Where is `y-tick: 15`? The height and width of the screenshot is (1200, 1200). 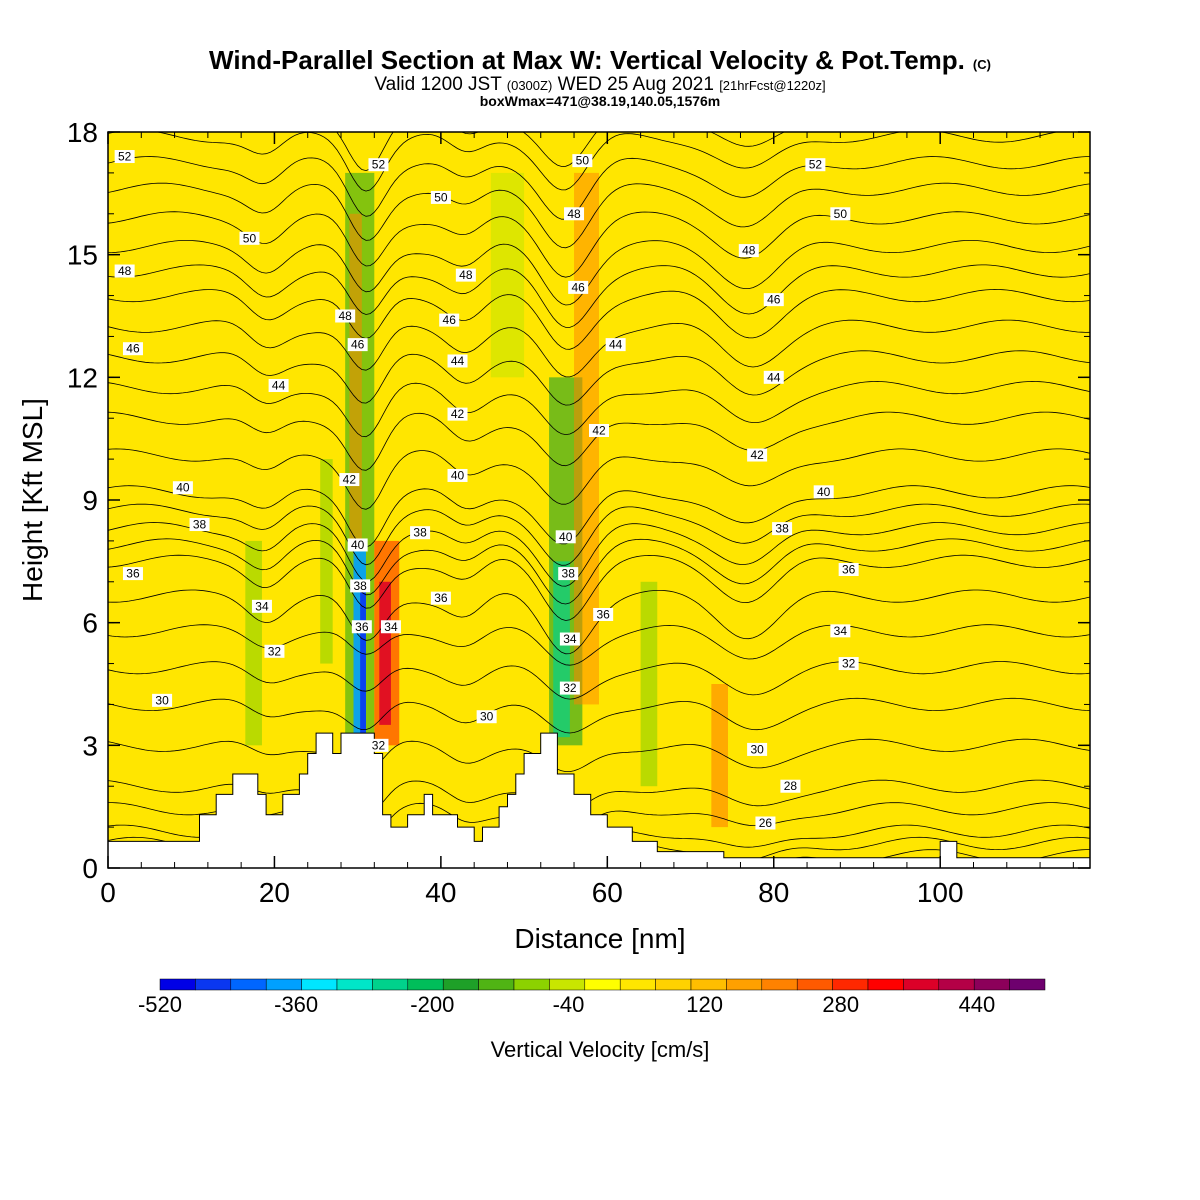 y-tick: 15 is located at coordinates (578, 255).